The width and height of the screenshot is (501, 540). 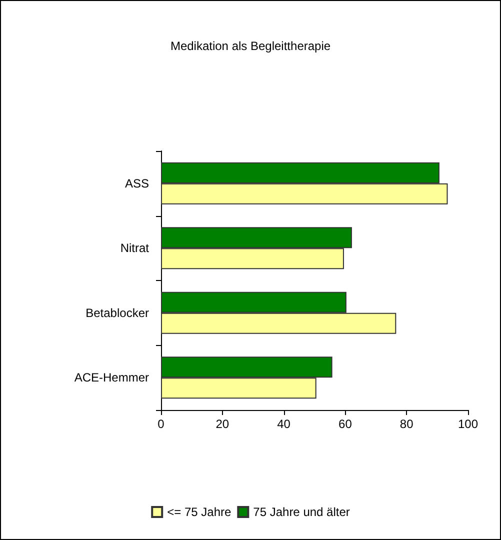 I want to click on y-tick-label: Betablocker, so click(x=117, y=313).